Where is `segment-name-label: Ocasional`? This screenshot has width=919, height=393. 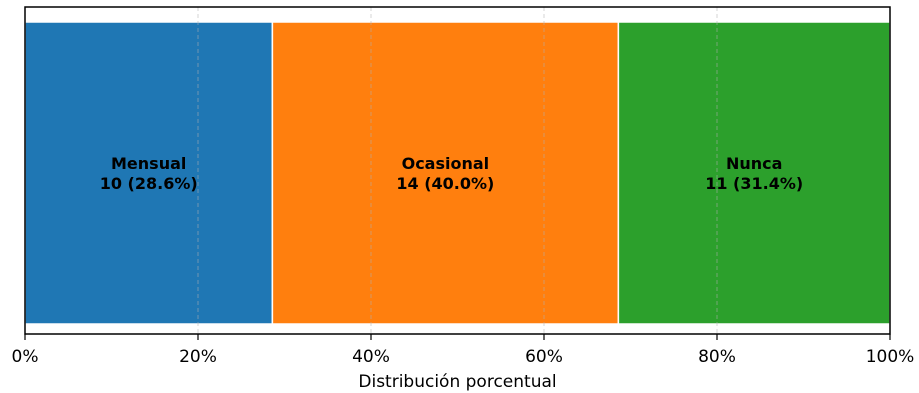 segment-name-label: Ocasional is located at coordinates (446, 163).